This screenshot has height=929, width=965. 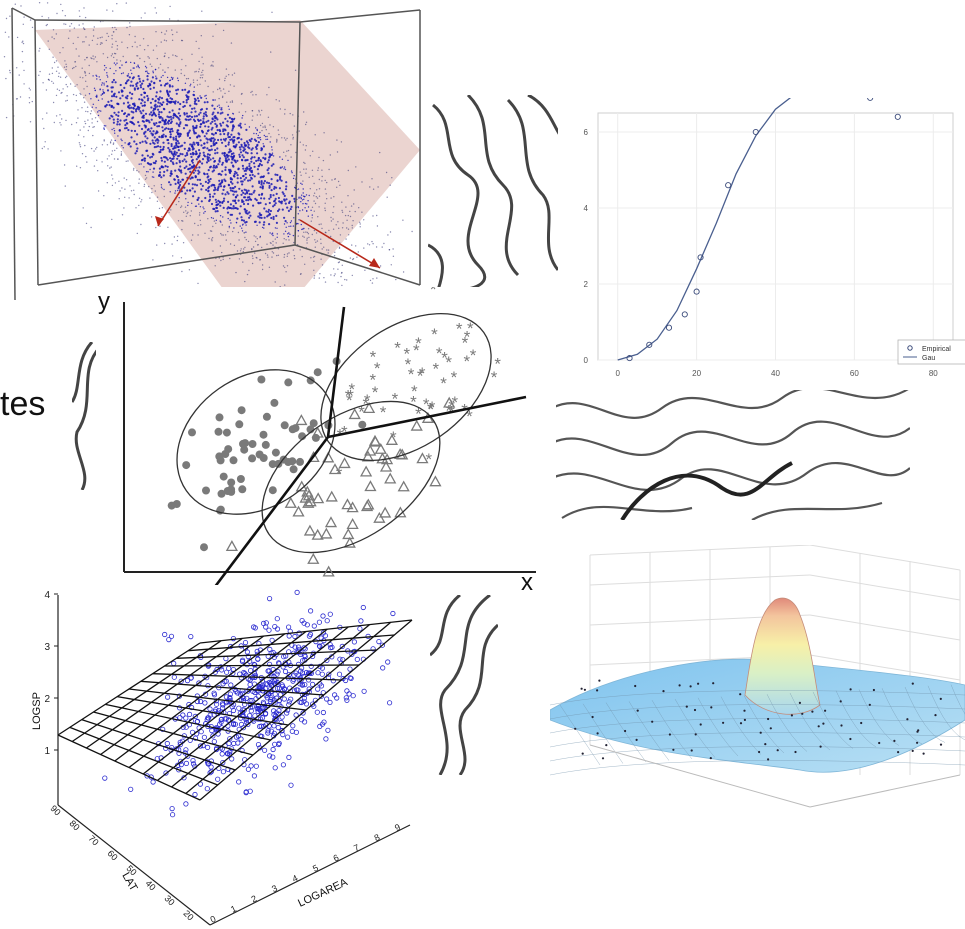 I want to click on x-tick-label: 3, so click(x=274, y=888).